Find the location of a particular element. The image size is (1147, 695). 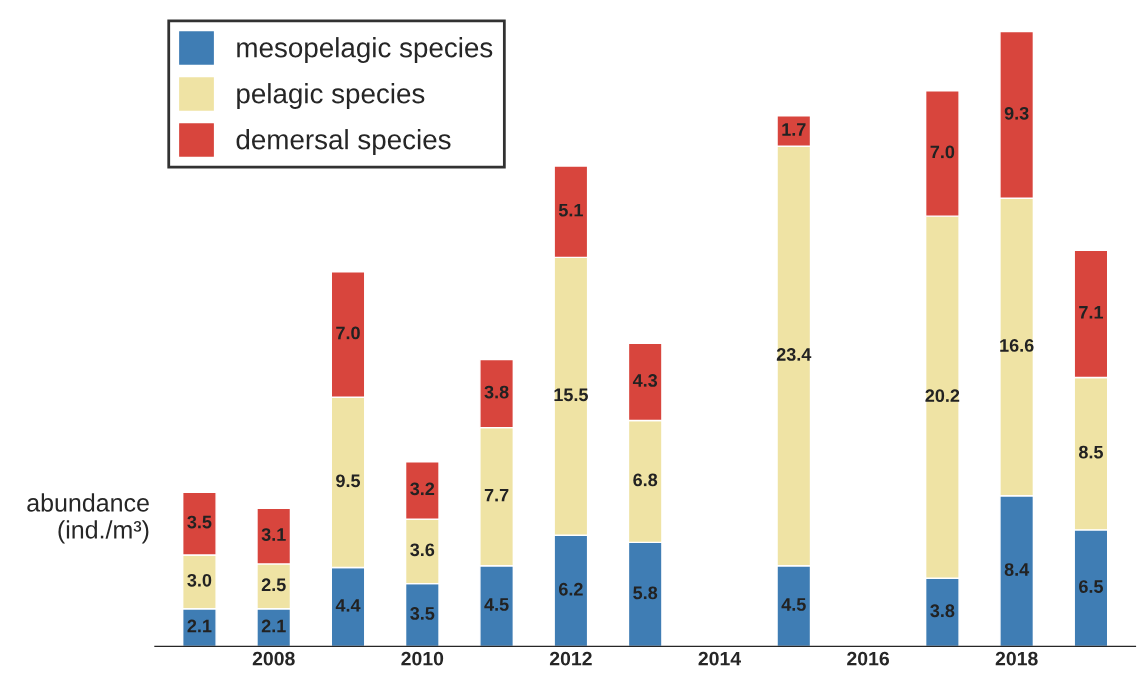

data-label: 8.5 is located at coordinates (1090, 452).